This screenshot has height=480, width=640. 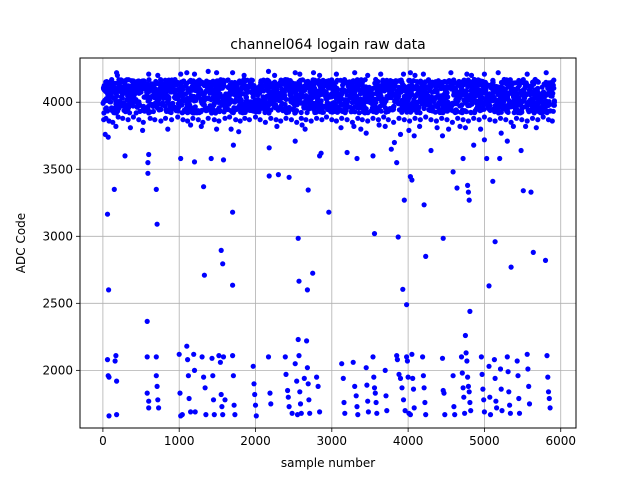 What do you see at coordinates (57, 370) in the screenshot?
I see `y-tick-label: 2000` at bounding box center [57, 370].